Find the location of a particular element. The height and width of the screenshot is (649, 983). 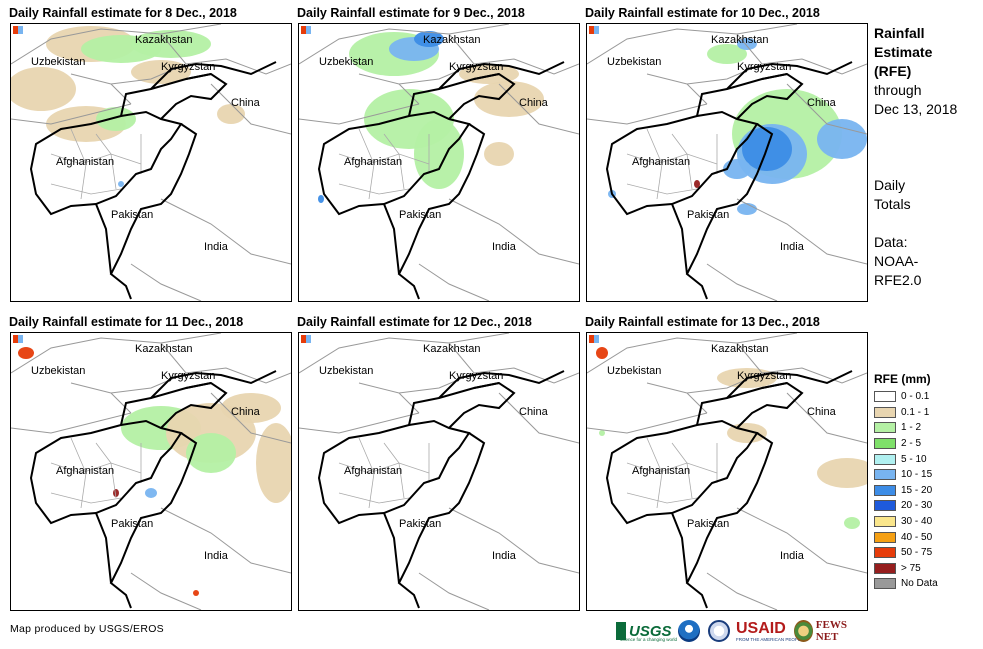

legend-label: 5 - 10 is located at coordinates (914, 459).